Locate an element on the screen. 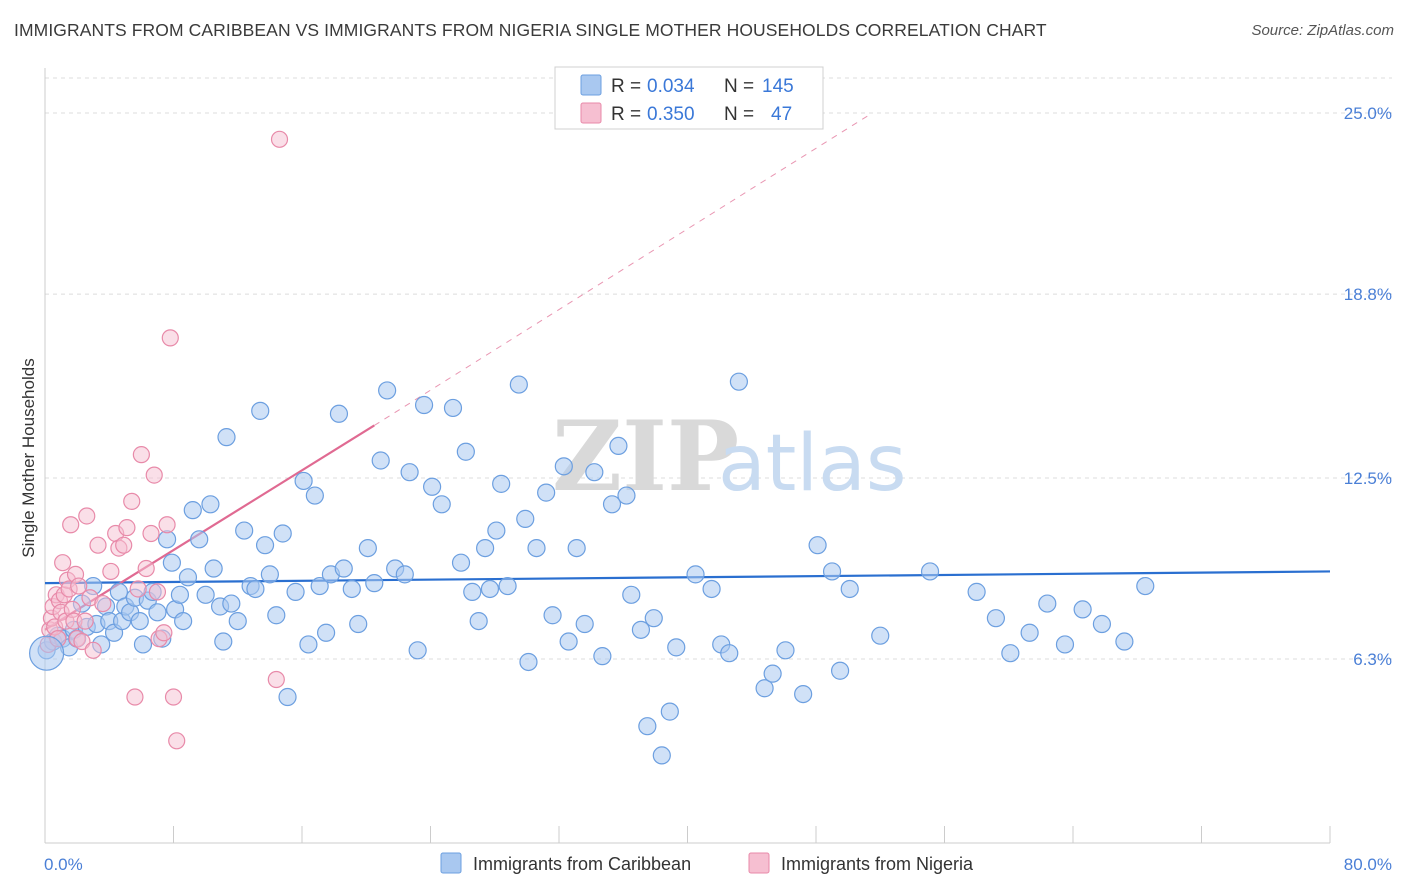  watermark-atlas: atlas is located at coordinates (812, 464).